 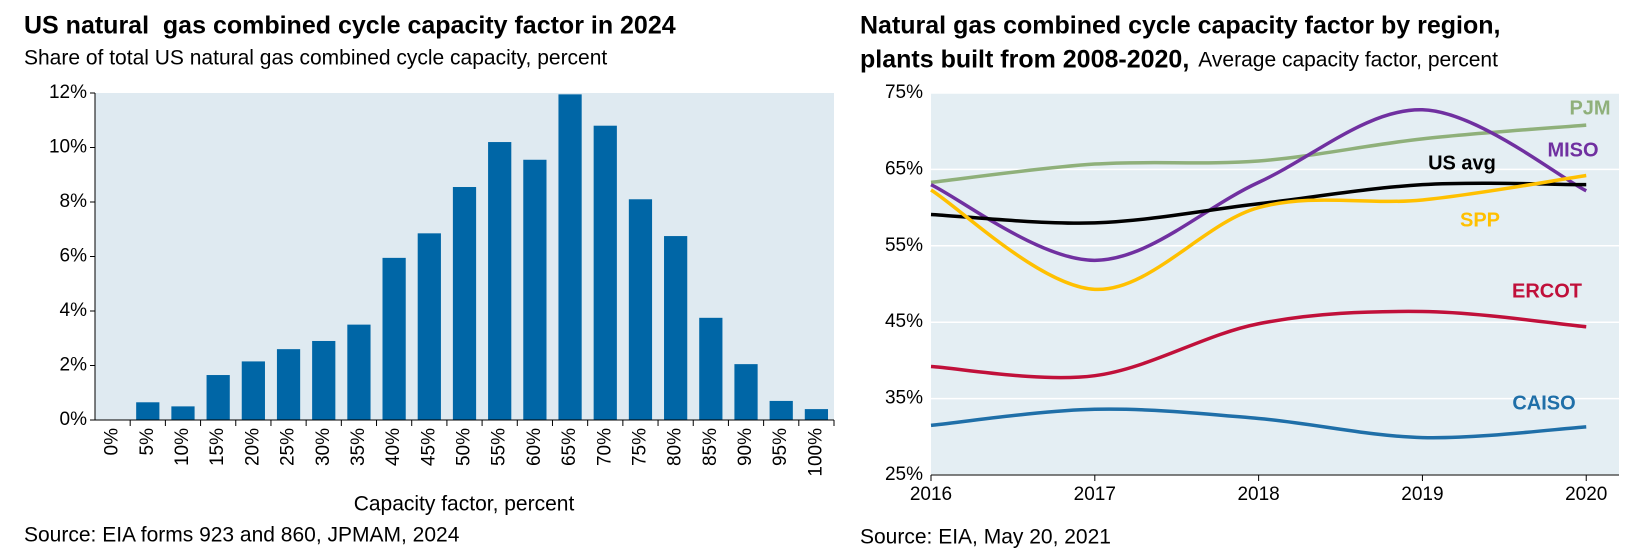 I want to click on x-tick-label: 70%, so click(x=604, y=447).